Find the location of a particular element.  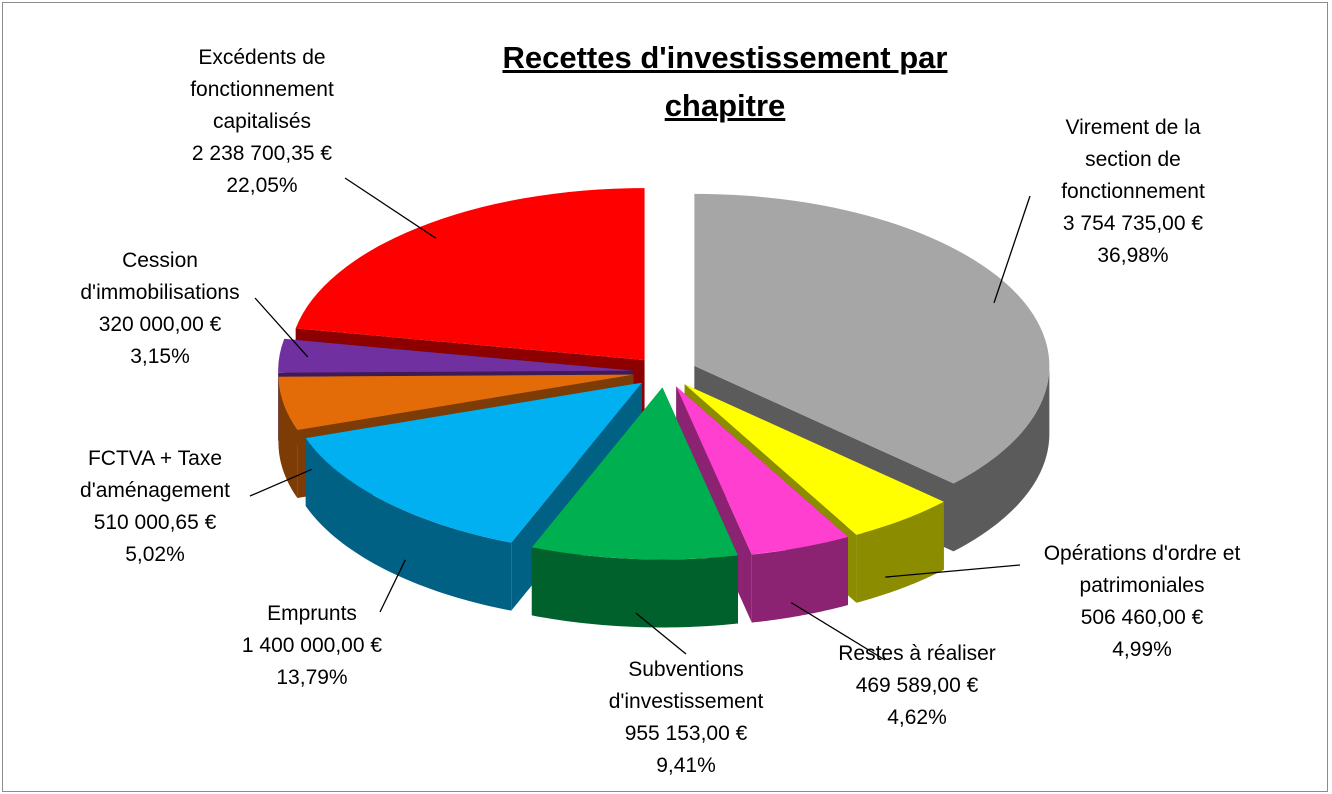

label-percent: 13,79% is located at coordinates (312, 677).